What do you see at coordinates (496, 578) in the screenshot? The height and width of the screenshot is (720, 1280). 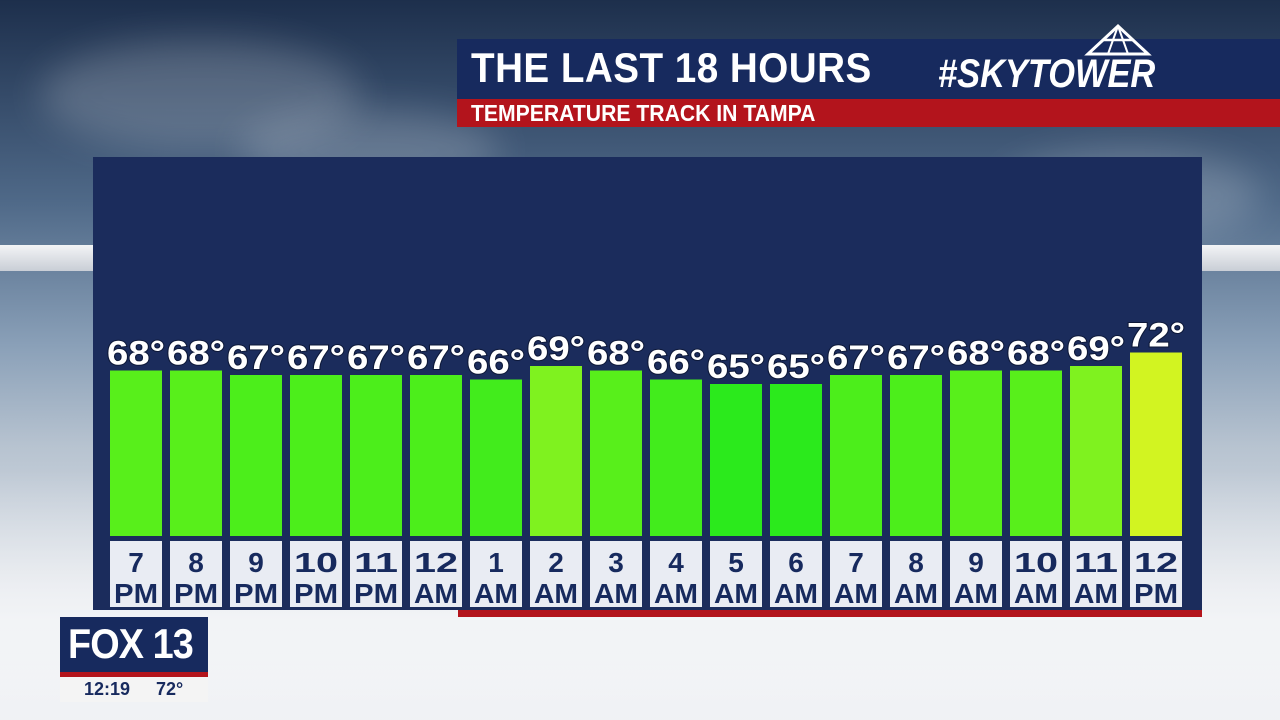 I see `hour-label-6: 1 AM` at bounding box center [496, 578].